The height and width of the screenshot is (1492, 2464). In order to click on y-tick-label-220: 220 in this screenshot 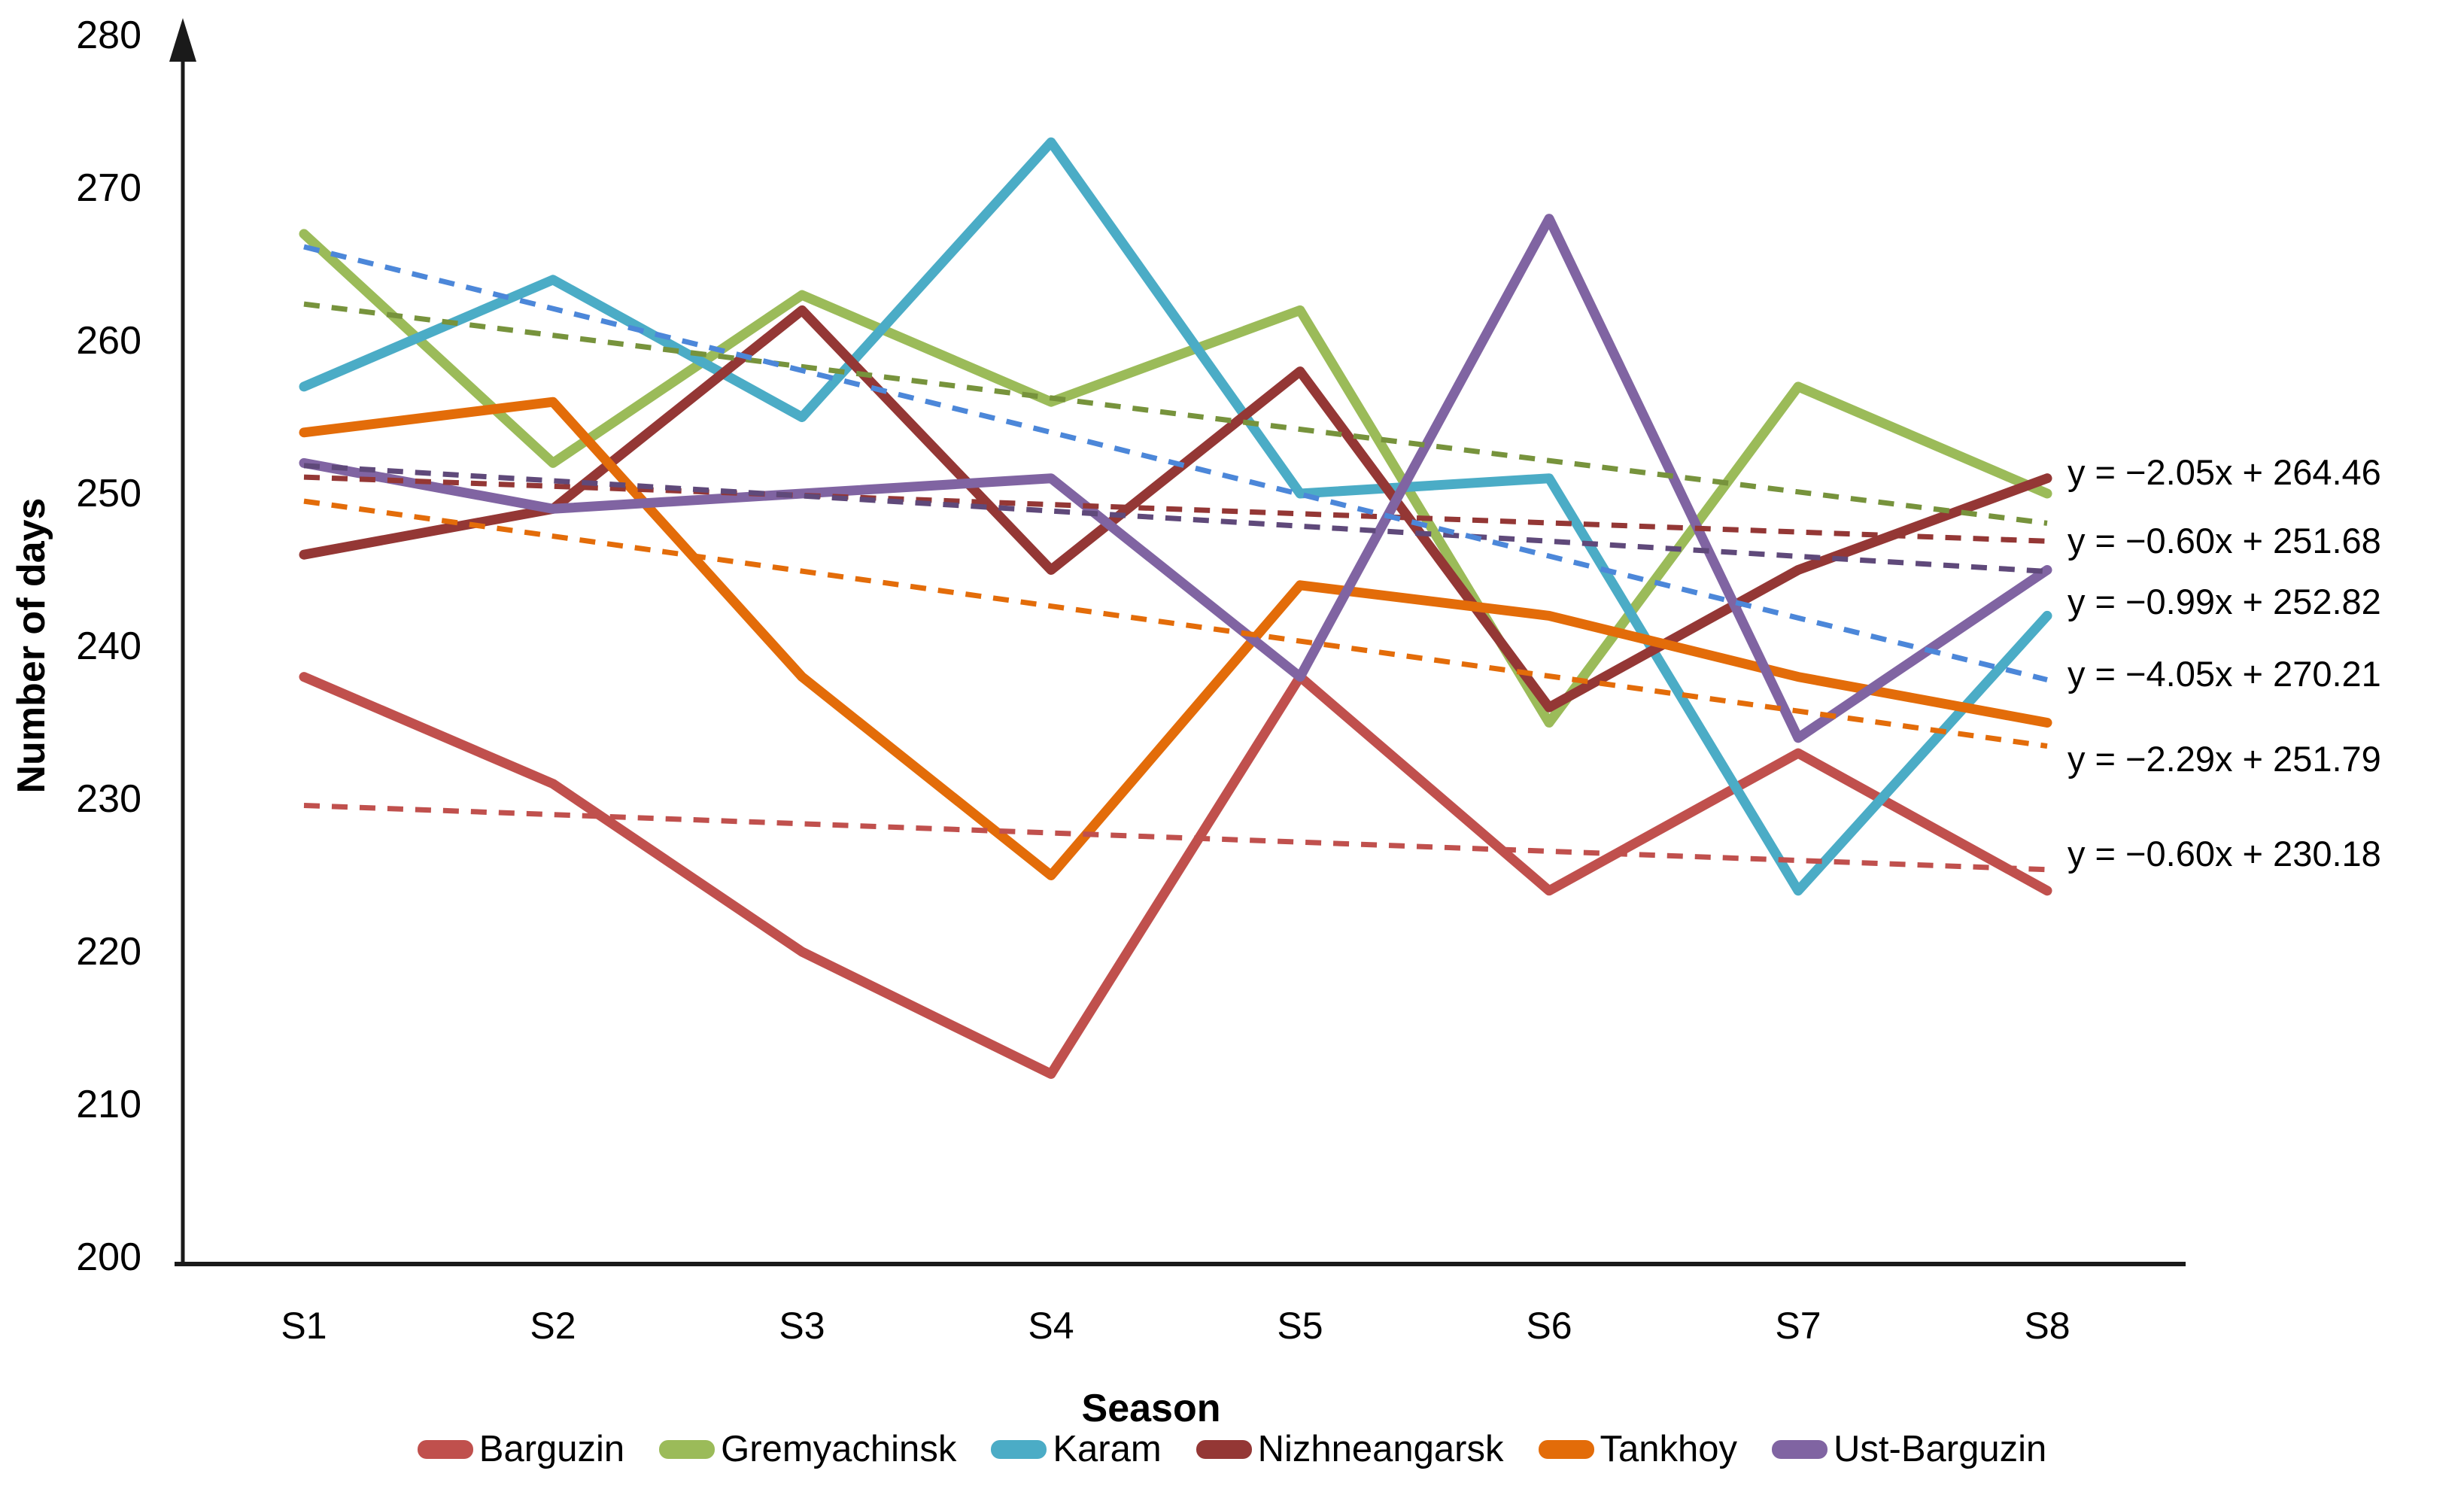, I will do `click(109, 952)`.